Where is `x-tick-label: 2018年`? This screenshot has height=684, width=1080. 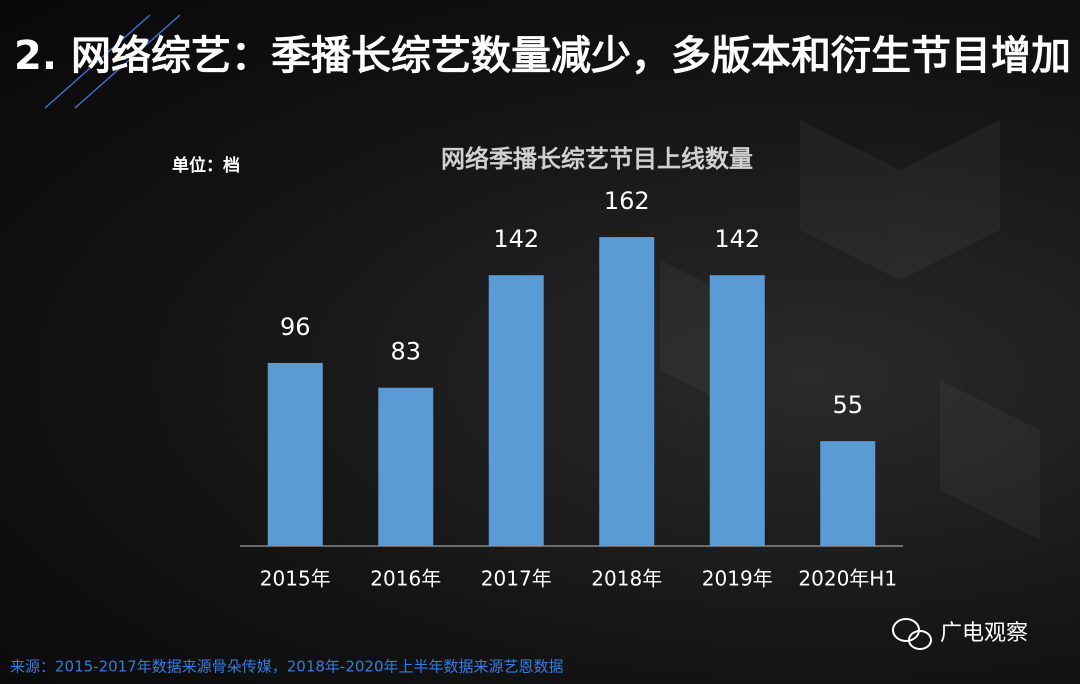
x-tick-label: 2018年 is located at coordinates (626, 579).